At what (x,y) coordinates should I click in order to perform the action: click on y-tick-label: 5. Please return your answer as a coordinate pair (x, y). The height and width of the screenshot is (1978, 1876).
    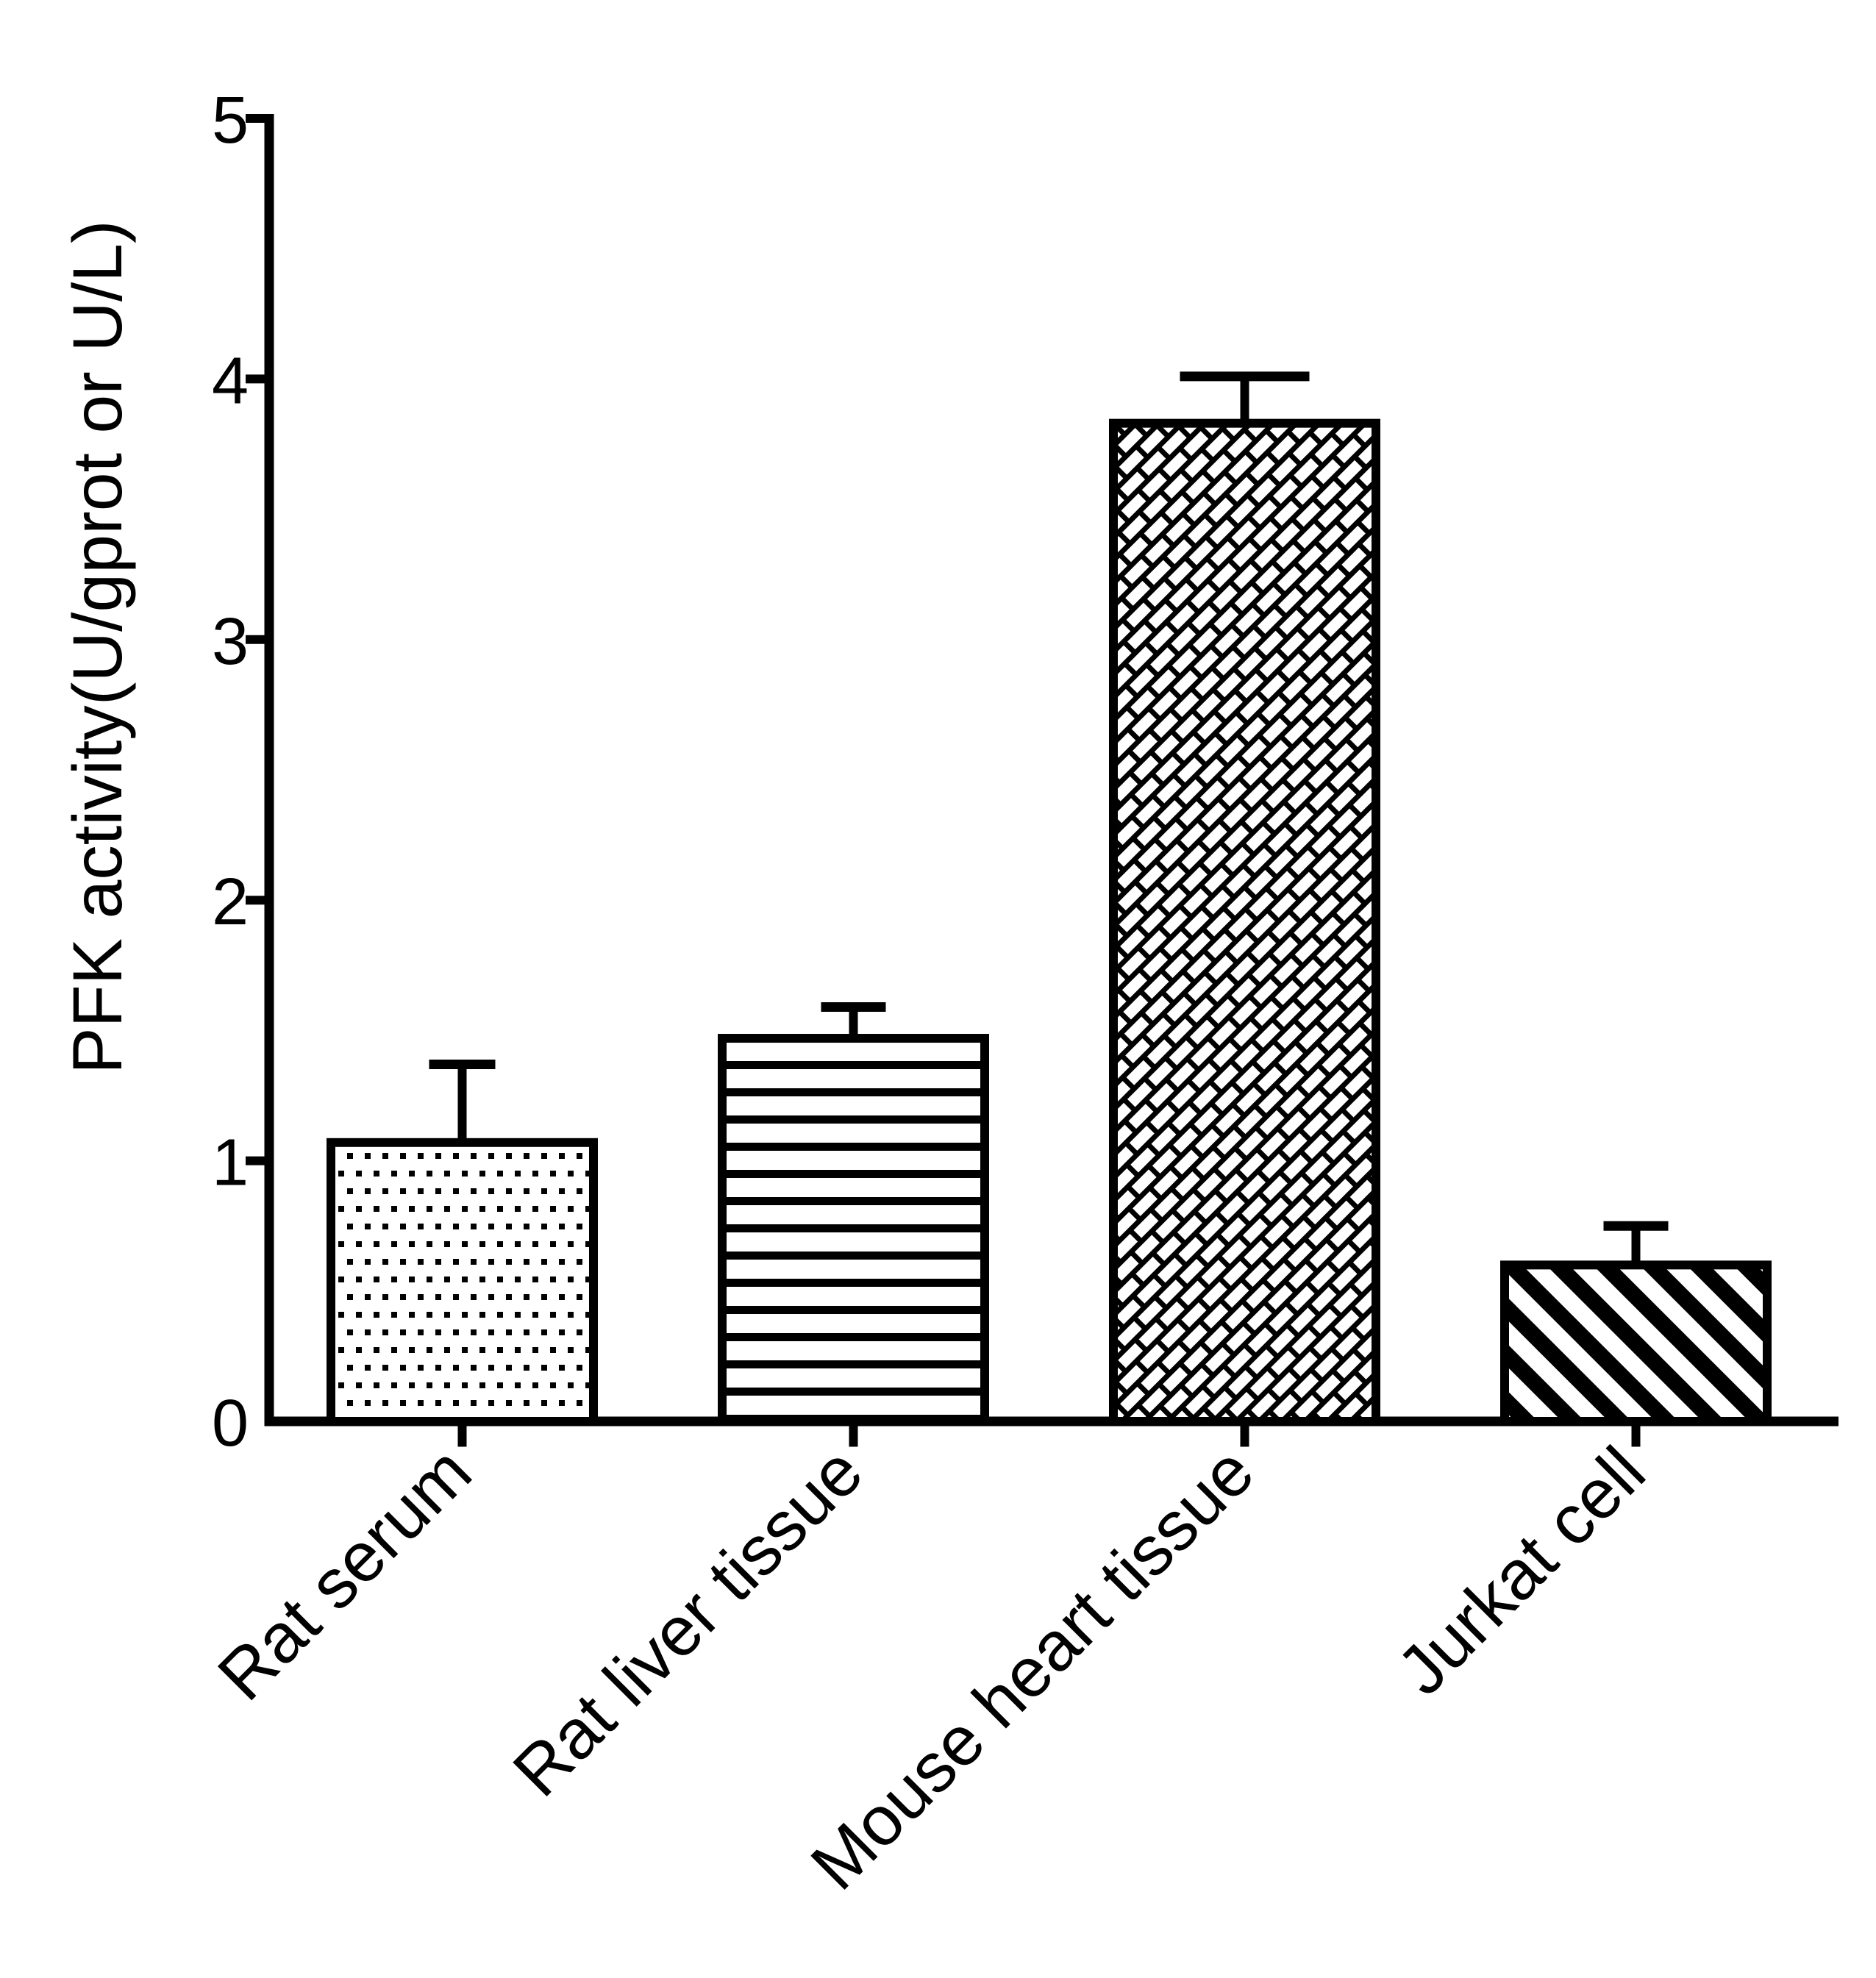
    Looking at the image, I should click on (230, 120).